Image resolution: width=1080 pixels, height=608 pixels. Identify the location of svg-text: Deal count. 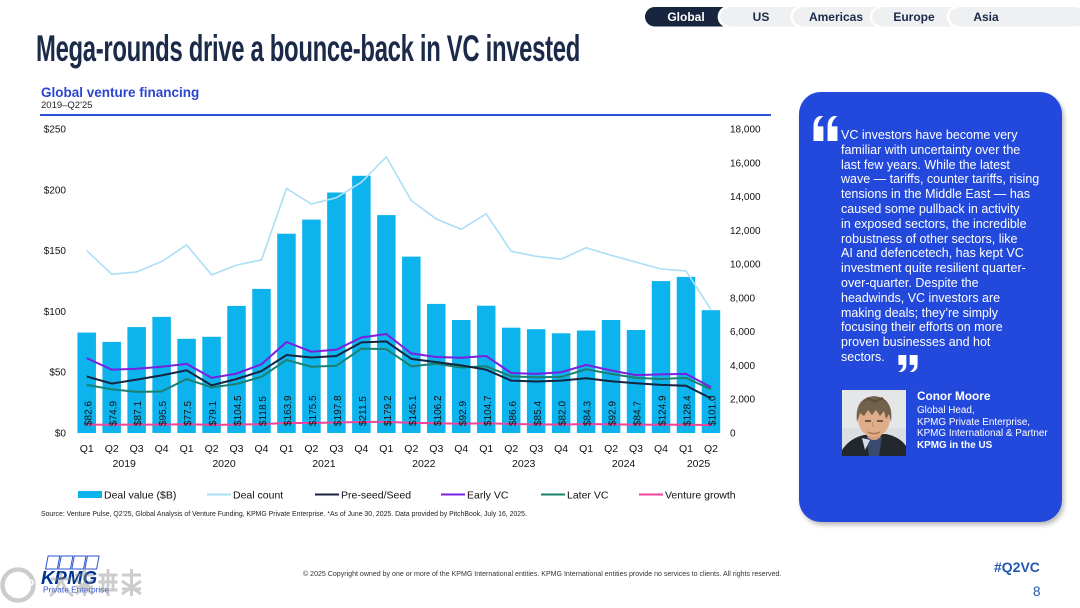
(258, 496).